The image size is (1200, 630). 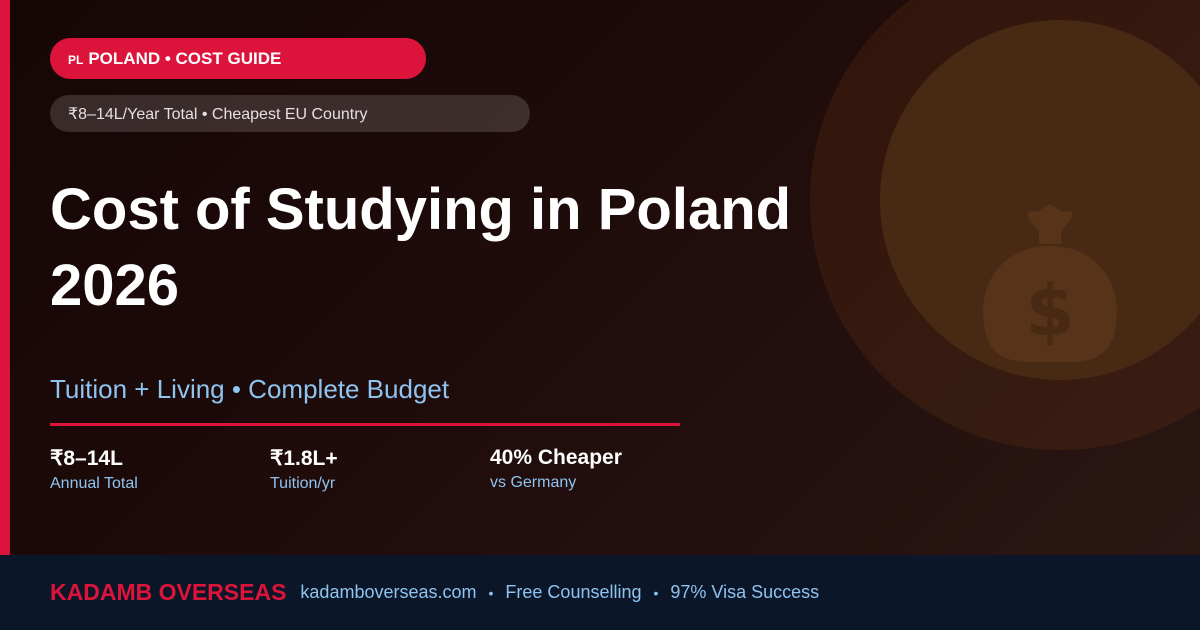 I want to click on stat-annual-total: ₹8–14L Annual Total, so click(x=94, y=469).